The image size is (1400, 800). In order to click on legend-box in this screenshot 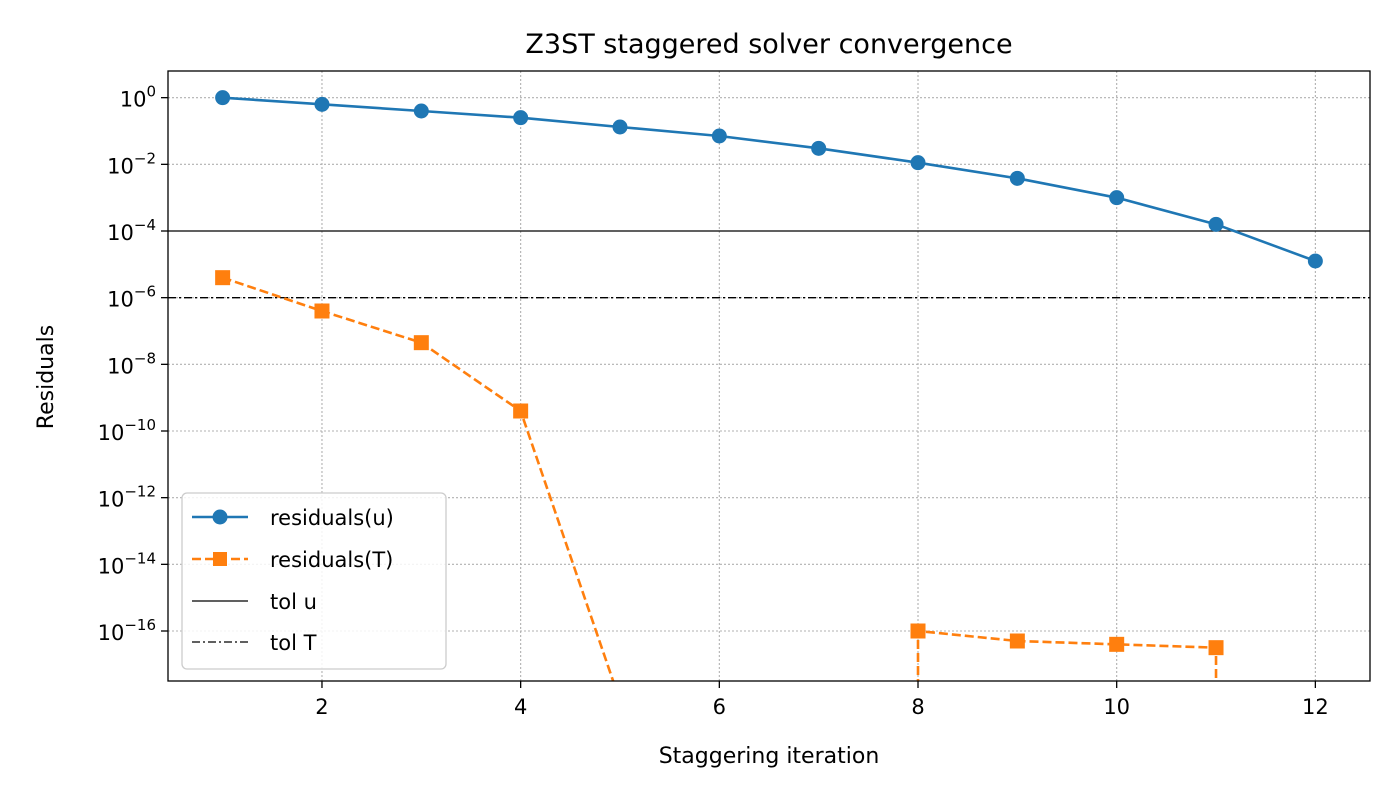, I will do `click(314, 581)`.